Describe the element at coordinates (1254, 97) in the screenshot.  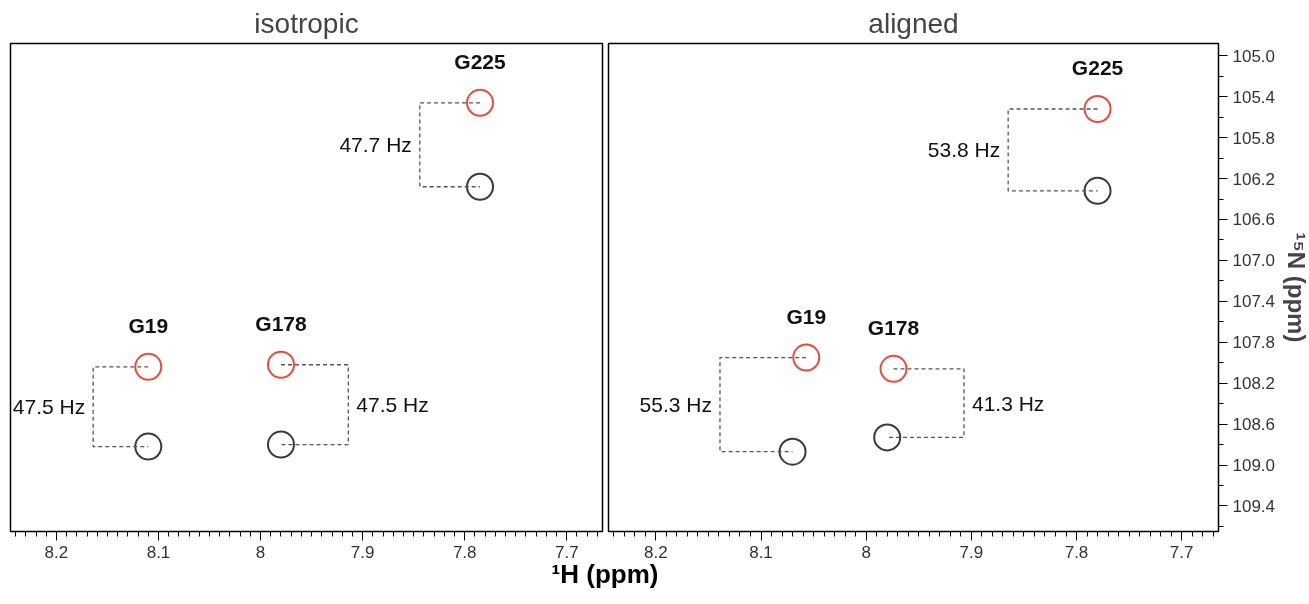
I see `y-tick-label: 105.4` at that location.